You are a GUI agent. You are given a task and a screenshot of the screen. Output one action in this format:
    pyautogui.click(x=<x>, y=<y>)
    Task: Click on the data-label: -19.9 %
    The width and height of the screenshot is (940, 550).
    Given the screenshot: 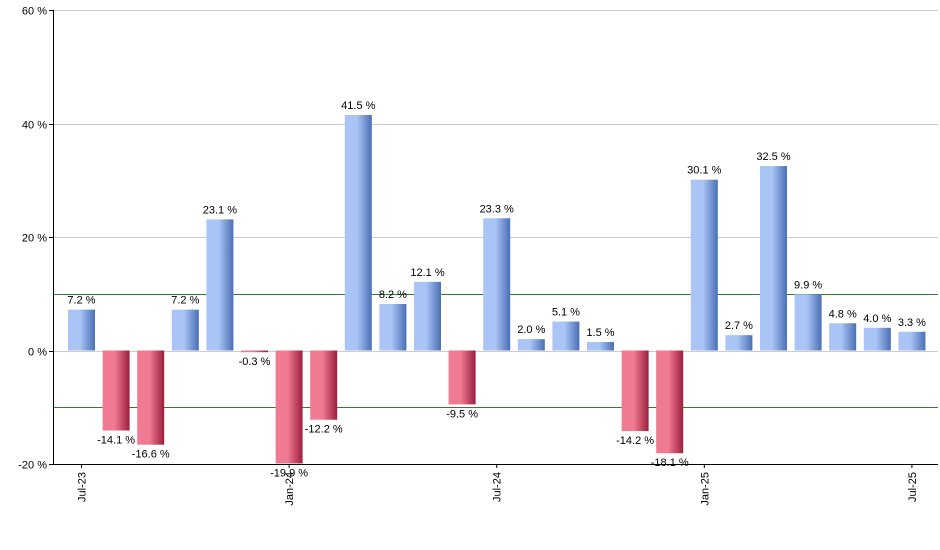 What is the action you would take?
    pyautogui.click(x=289, y=473)
    